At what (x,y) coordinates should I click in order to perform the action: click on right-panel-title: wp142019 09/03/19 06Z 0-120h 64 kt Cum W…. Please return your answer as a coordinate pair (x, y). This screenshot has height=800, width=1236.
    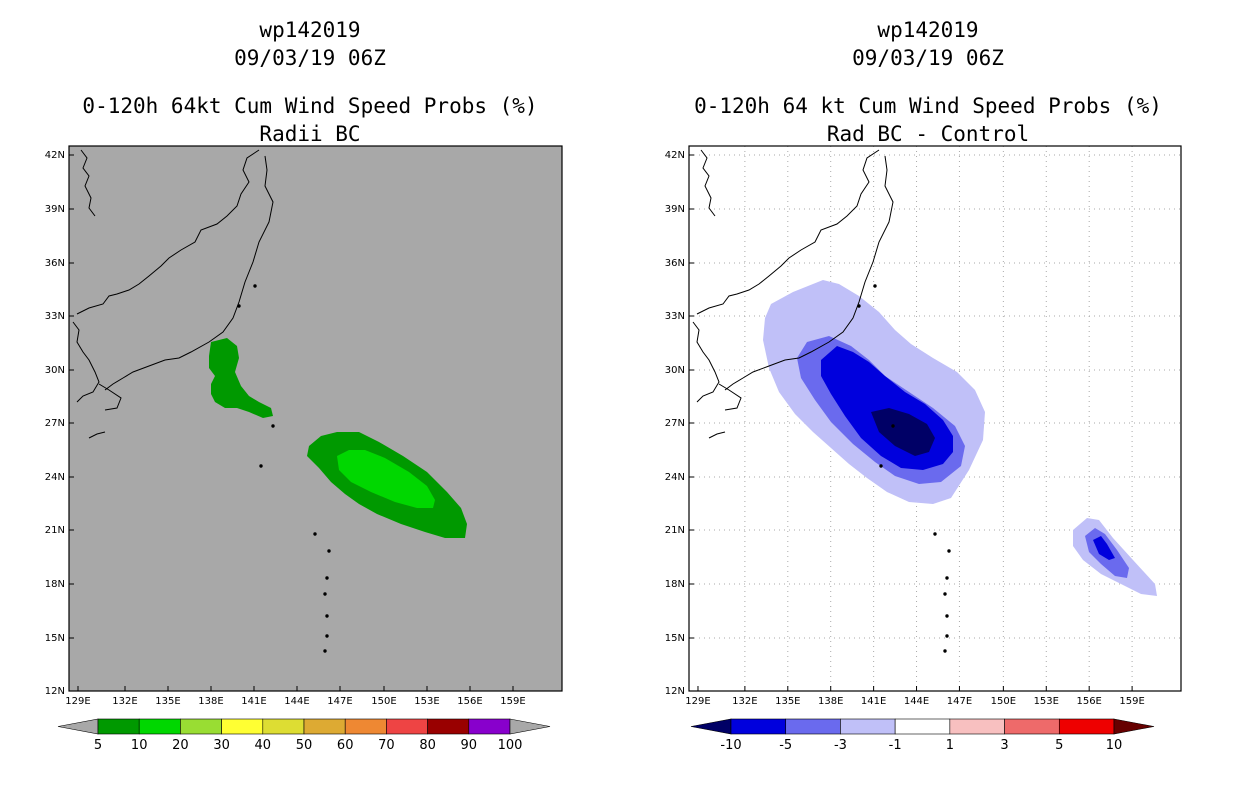
    Looking at the image, I should click on (928, 82).